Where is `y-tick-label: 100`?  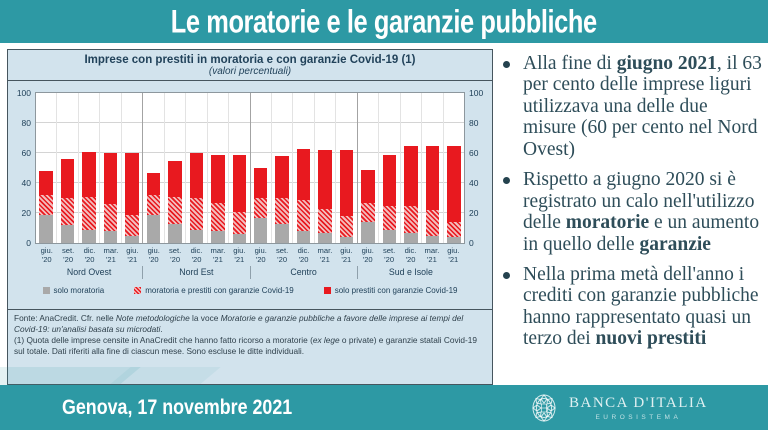
y-tick-label: 100 is located at coordinates (23, 92).